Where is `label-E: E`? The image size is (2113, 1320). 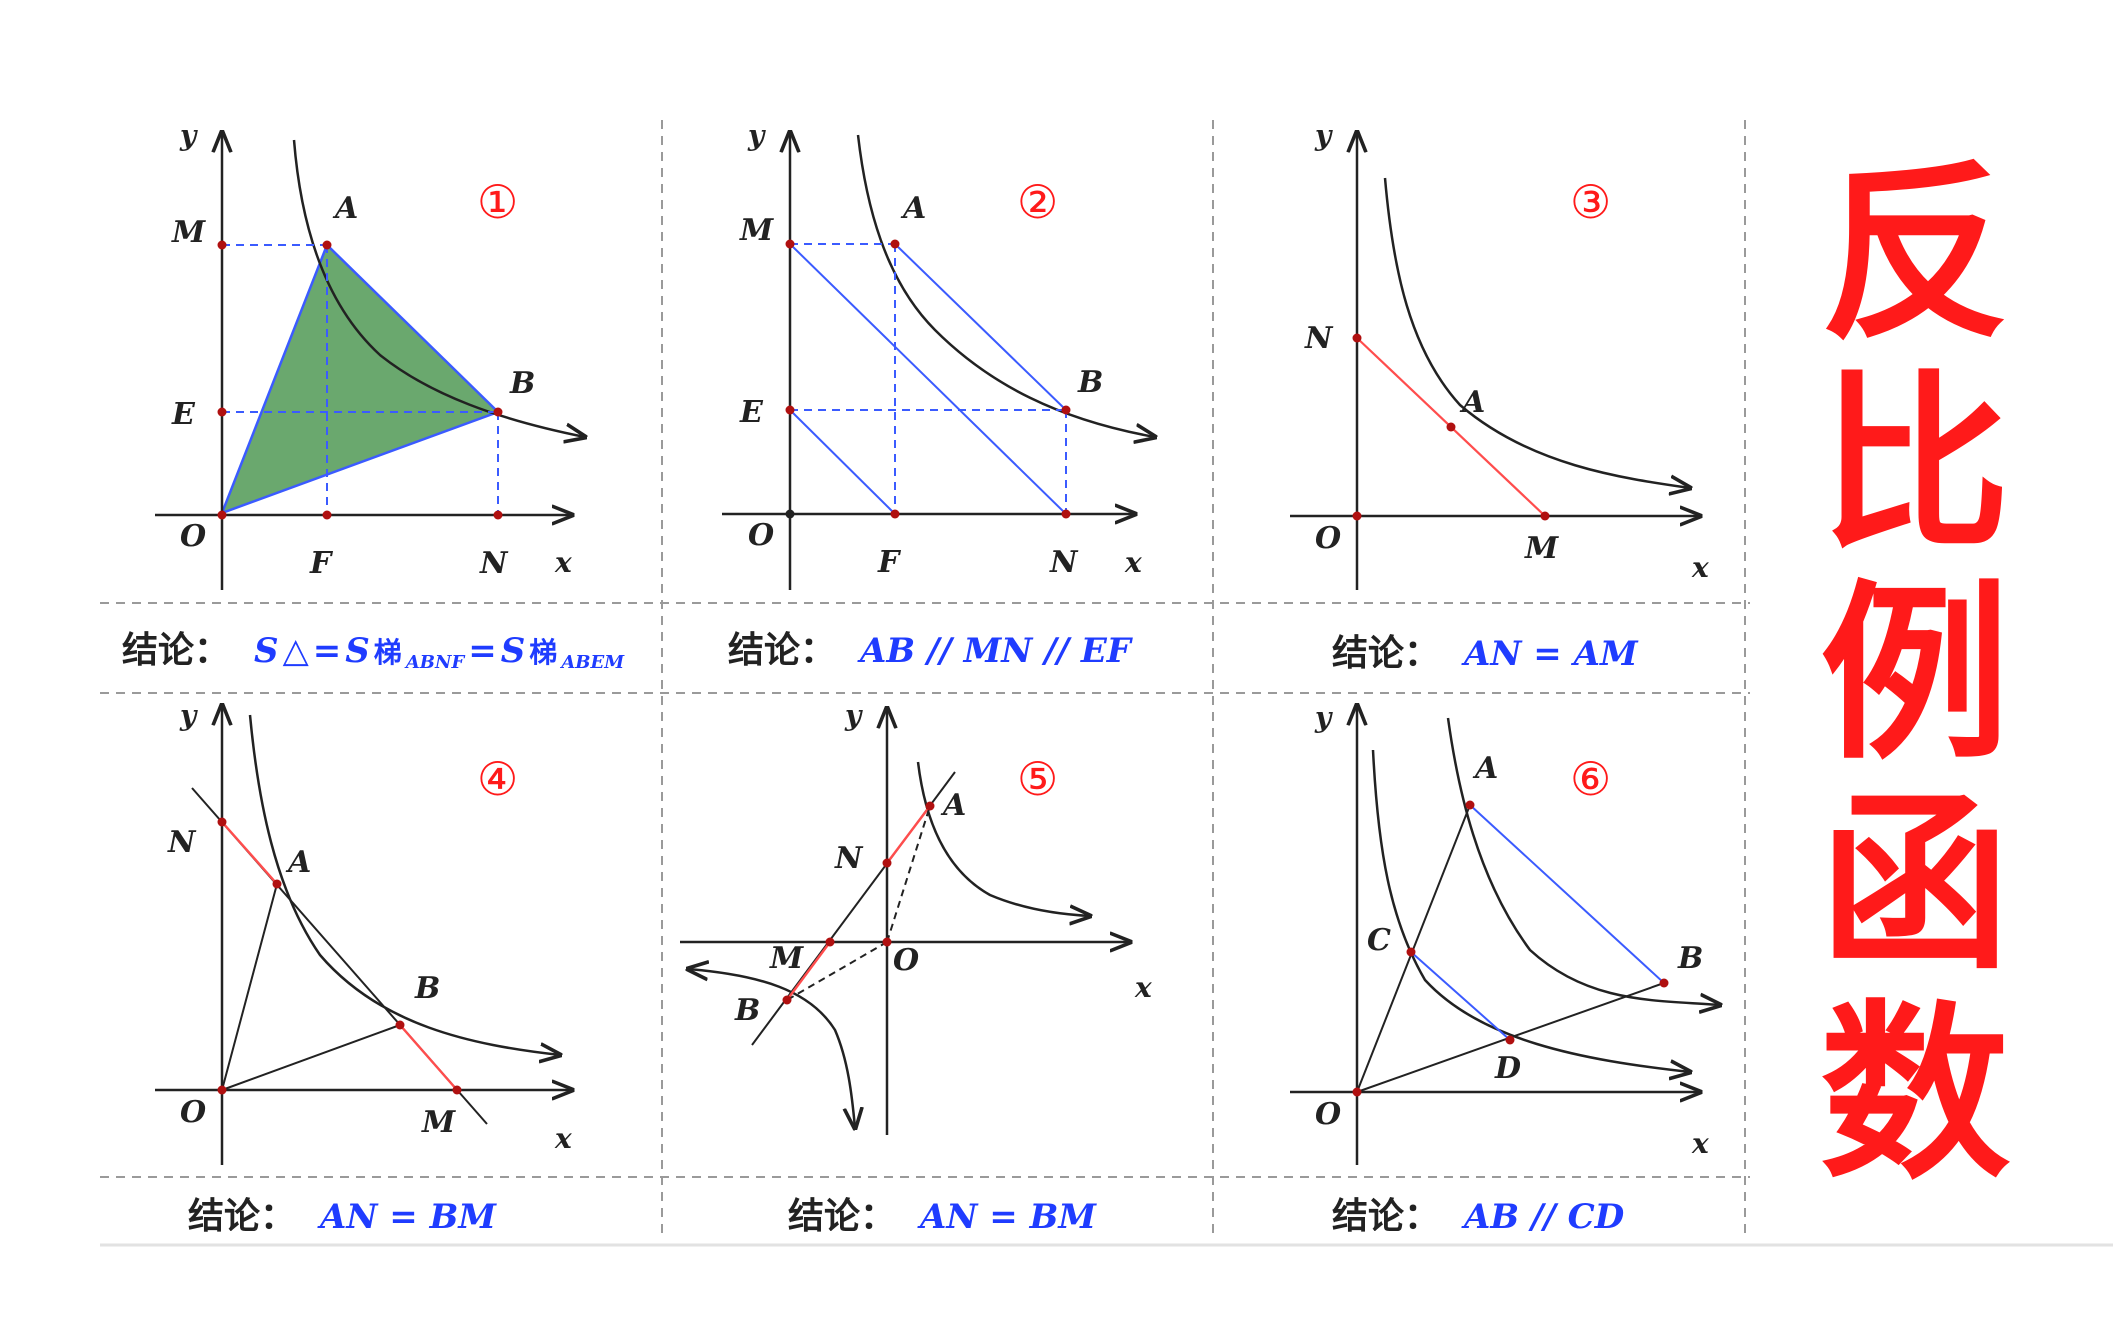
label-E: E is located at coordinates (751, 412).